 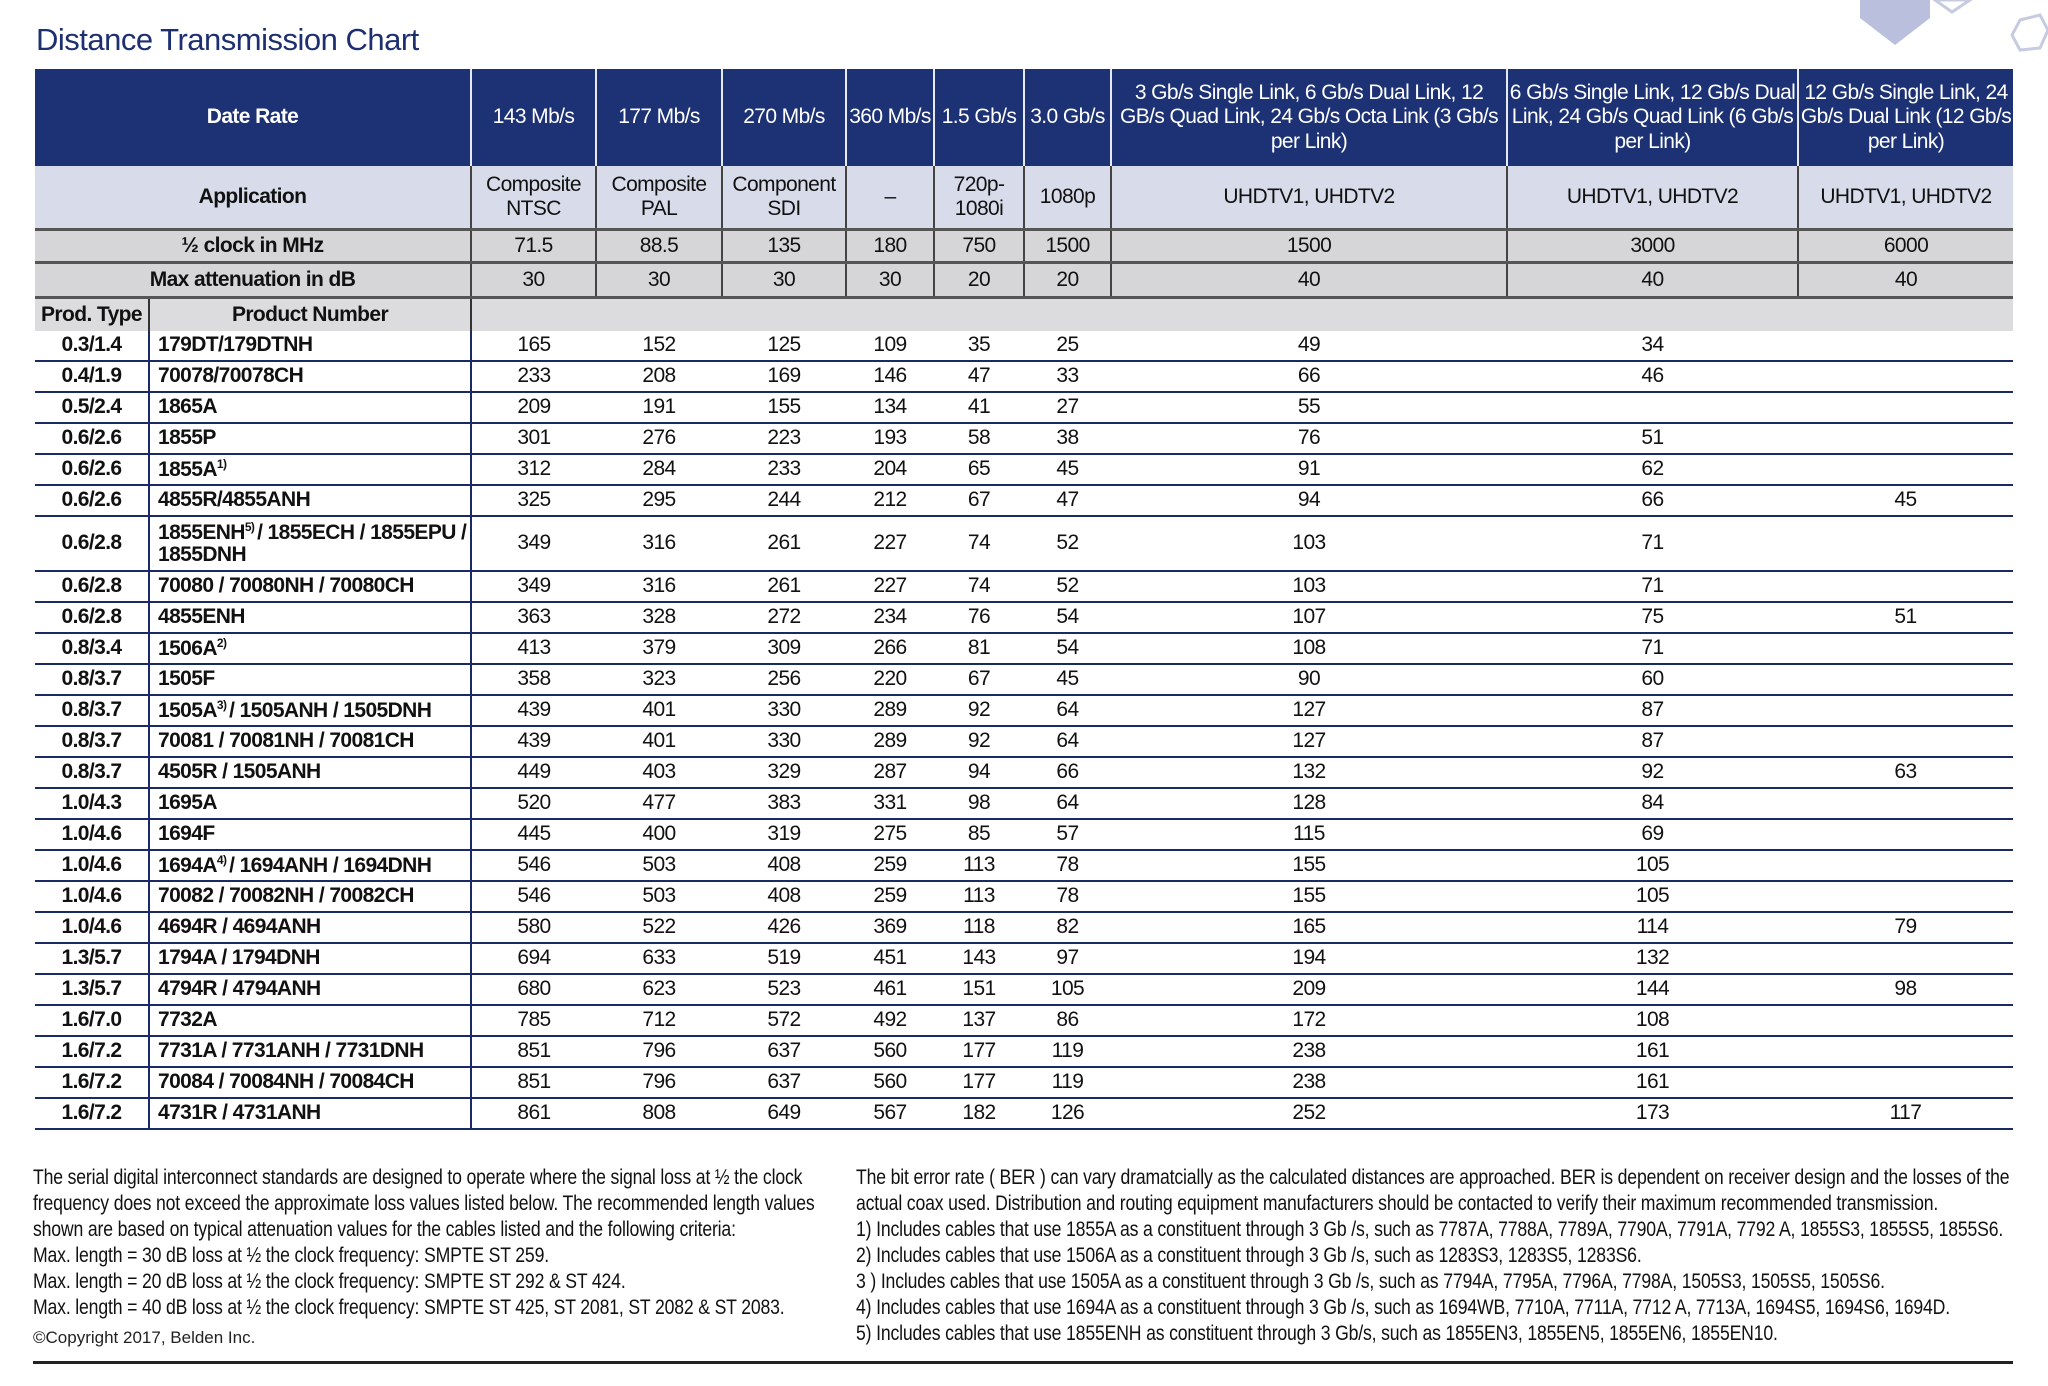 What do you see at coordinates (533, 346) in the screenshot?
I see `distance-value: 165` at bounding box center [533, 346].